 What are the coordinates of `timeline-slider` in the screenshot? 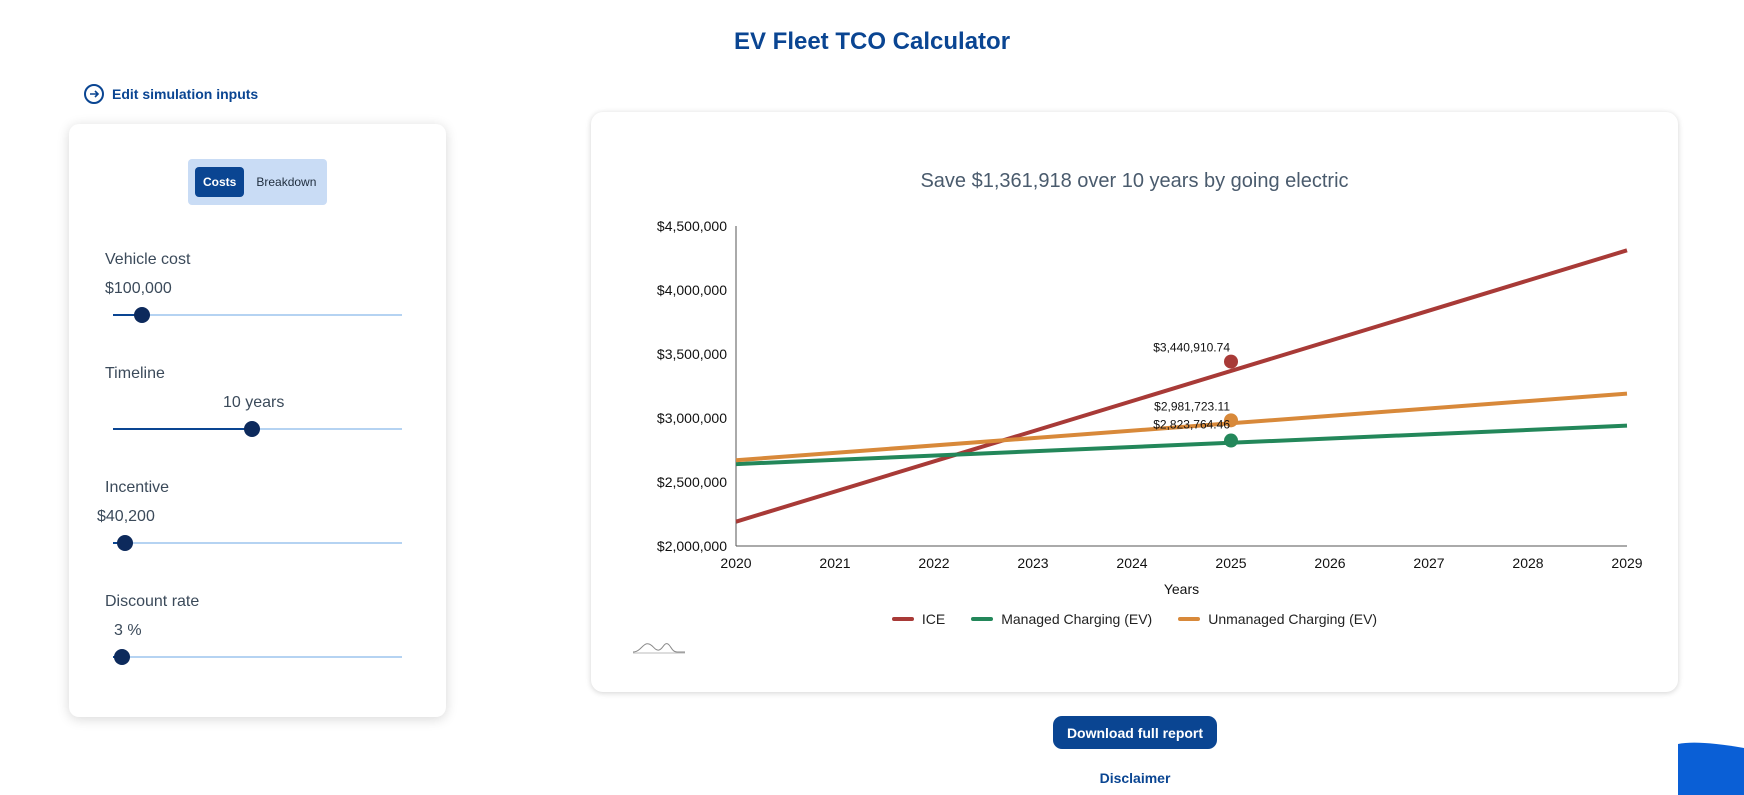 It's located at (257, 429).